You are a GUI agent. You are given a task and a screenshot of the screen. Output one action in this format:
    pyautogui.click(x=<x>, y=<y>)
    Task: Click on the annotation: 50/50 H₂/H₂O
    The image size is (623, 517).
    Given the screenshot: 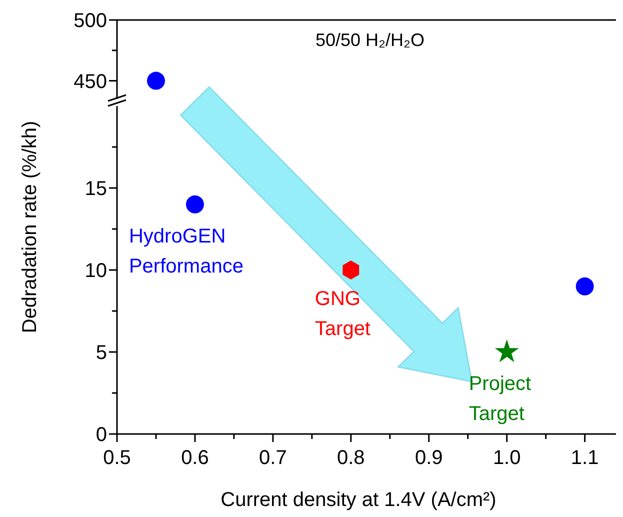 What is the action you would take?
    pyautogui.click(x=370, y=40)
    